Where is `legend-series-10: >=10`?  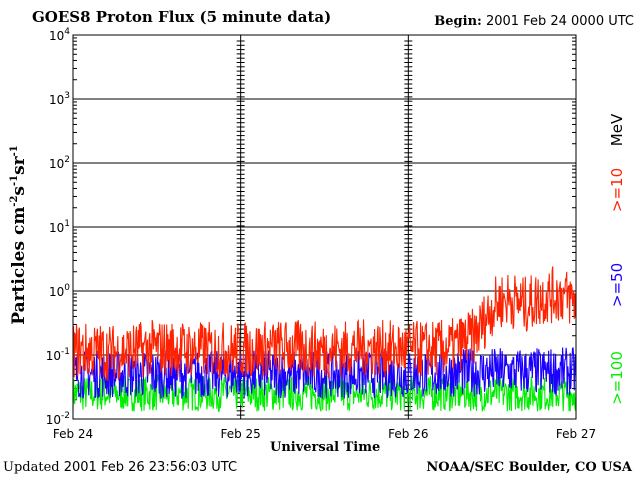 legend-series-10: >=10 is located at coordinates (617, 190).